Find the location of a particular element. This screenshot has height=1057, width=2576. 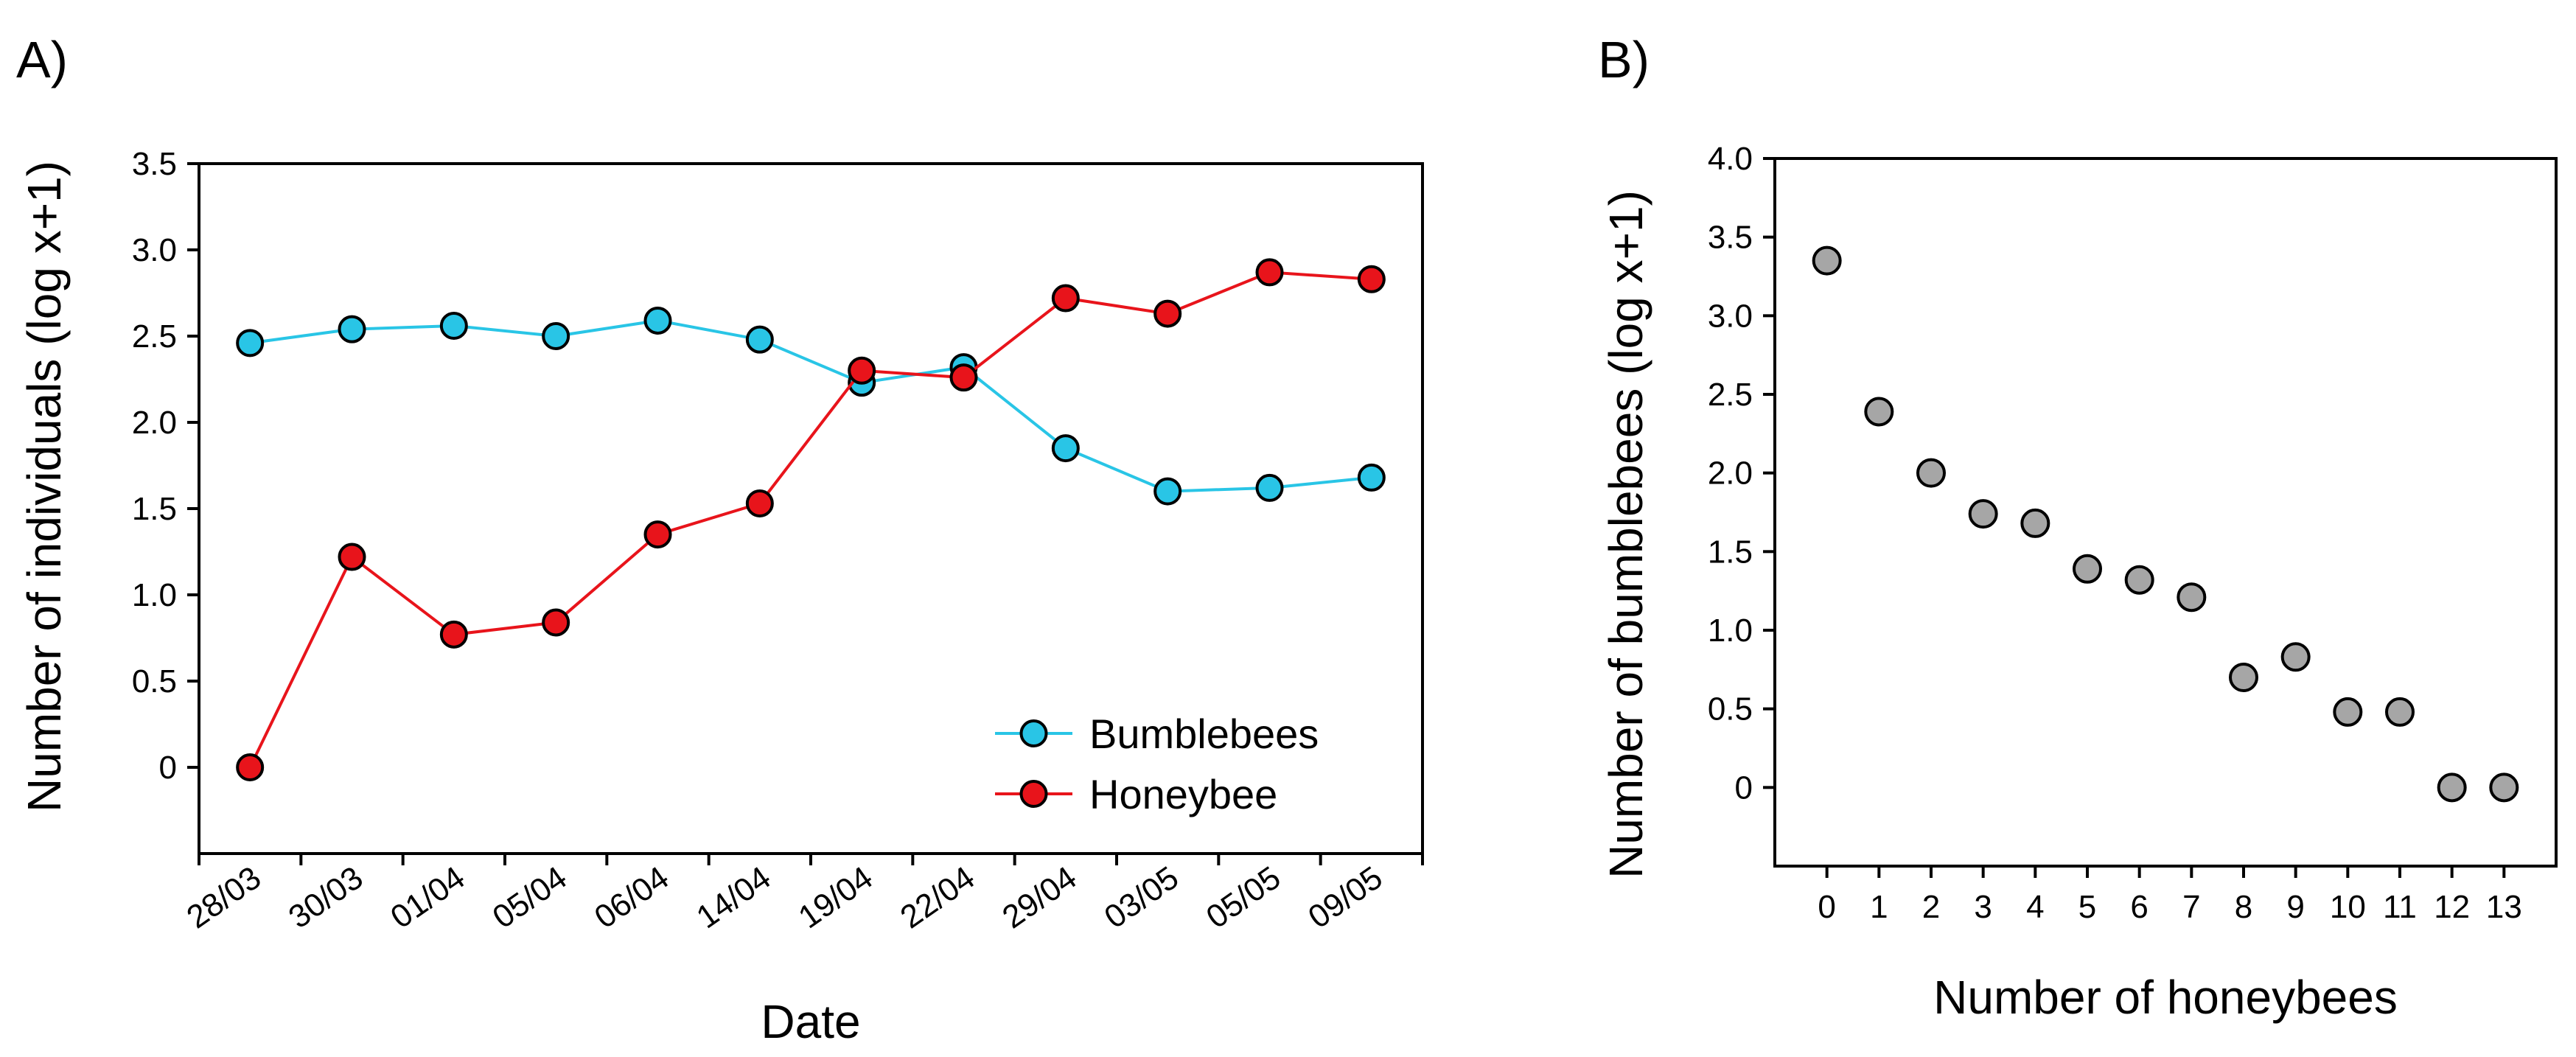

panel-a-x-tick-label: 05/04 is located at coordinates (529, 897).